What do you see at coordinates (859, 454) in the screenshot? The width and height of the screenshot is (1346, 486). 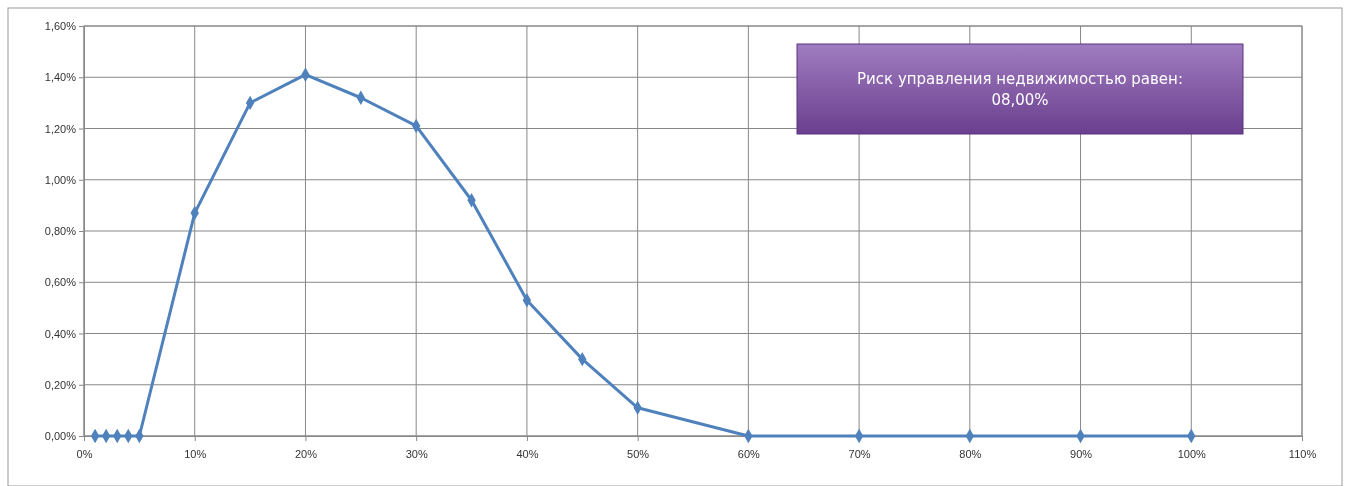 I see `x-tick-label: 70%` at bounding box center [859, 454].